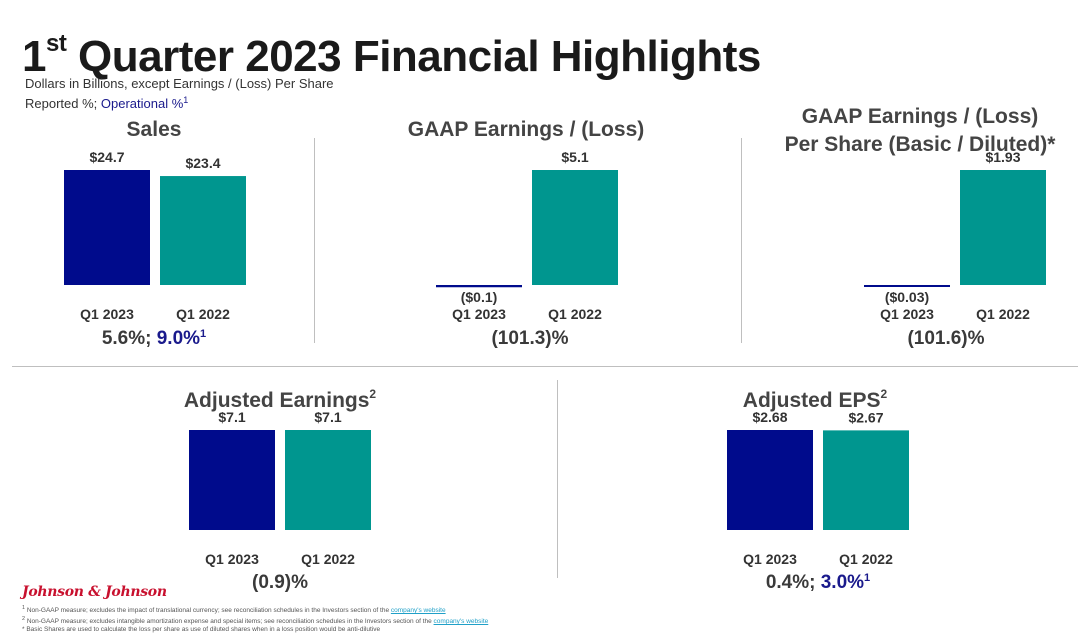 Image resolution: width=1090 pixels, height=639 pixels. What do you see at coordinates (202, 163) in the screenshot?
I see `sales-value-label-1: $23.4` at bounding box center [202, 163].